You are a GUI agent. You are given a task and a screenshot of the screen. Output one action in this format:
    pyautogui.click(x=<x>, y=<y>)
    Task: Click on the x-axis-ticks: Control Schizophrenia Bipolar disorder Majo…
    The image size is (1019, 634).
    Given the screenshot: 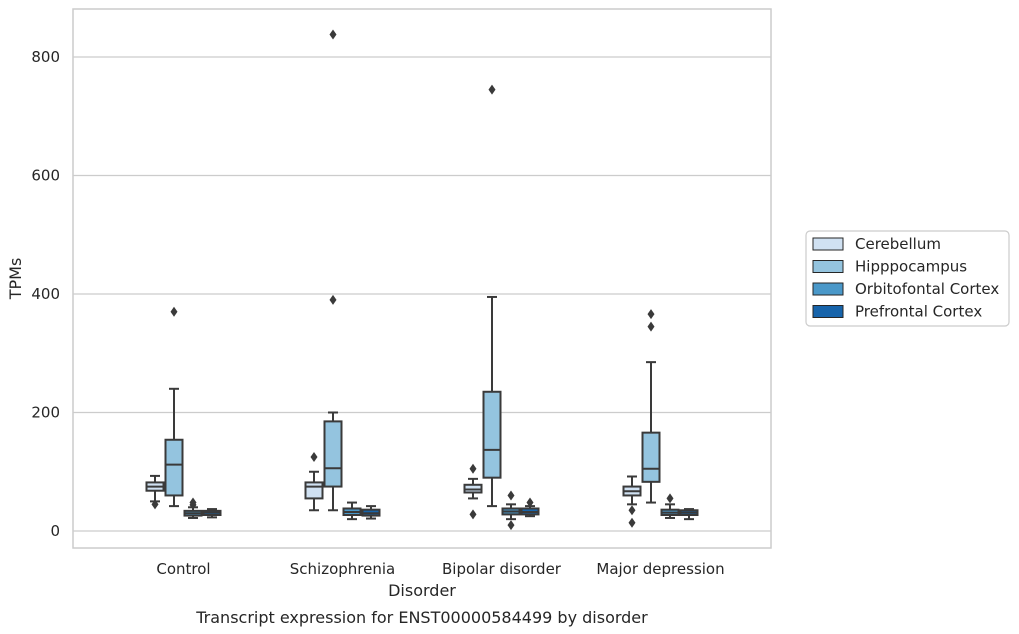 What is the action you would take?
    pyautogui.click(x=440, y=569)
    